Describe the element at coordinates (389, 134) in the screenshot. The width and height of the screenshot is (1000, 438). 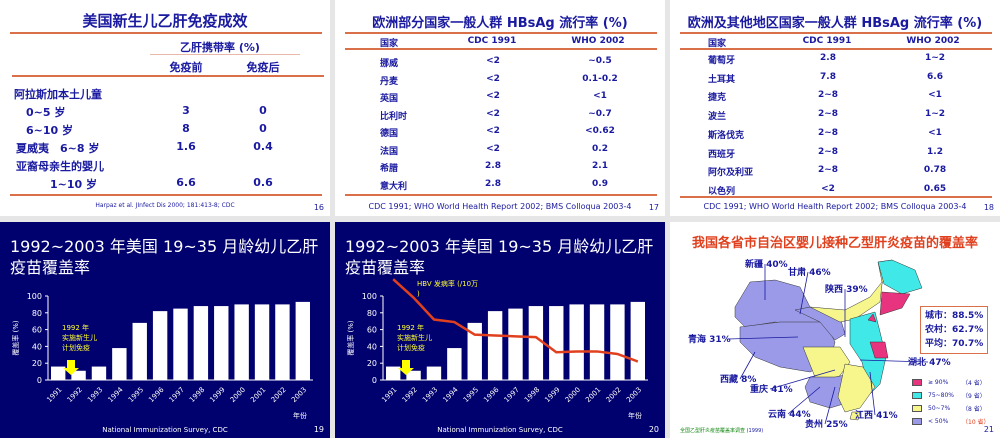
I see `country-name: 德国` at that location.